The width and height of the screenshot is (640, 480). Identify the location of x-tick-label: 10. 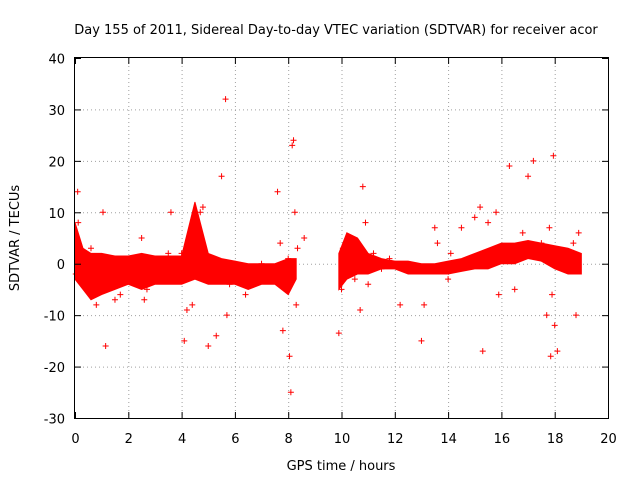
(342, 439).